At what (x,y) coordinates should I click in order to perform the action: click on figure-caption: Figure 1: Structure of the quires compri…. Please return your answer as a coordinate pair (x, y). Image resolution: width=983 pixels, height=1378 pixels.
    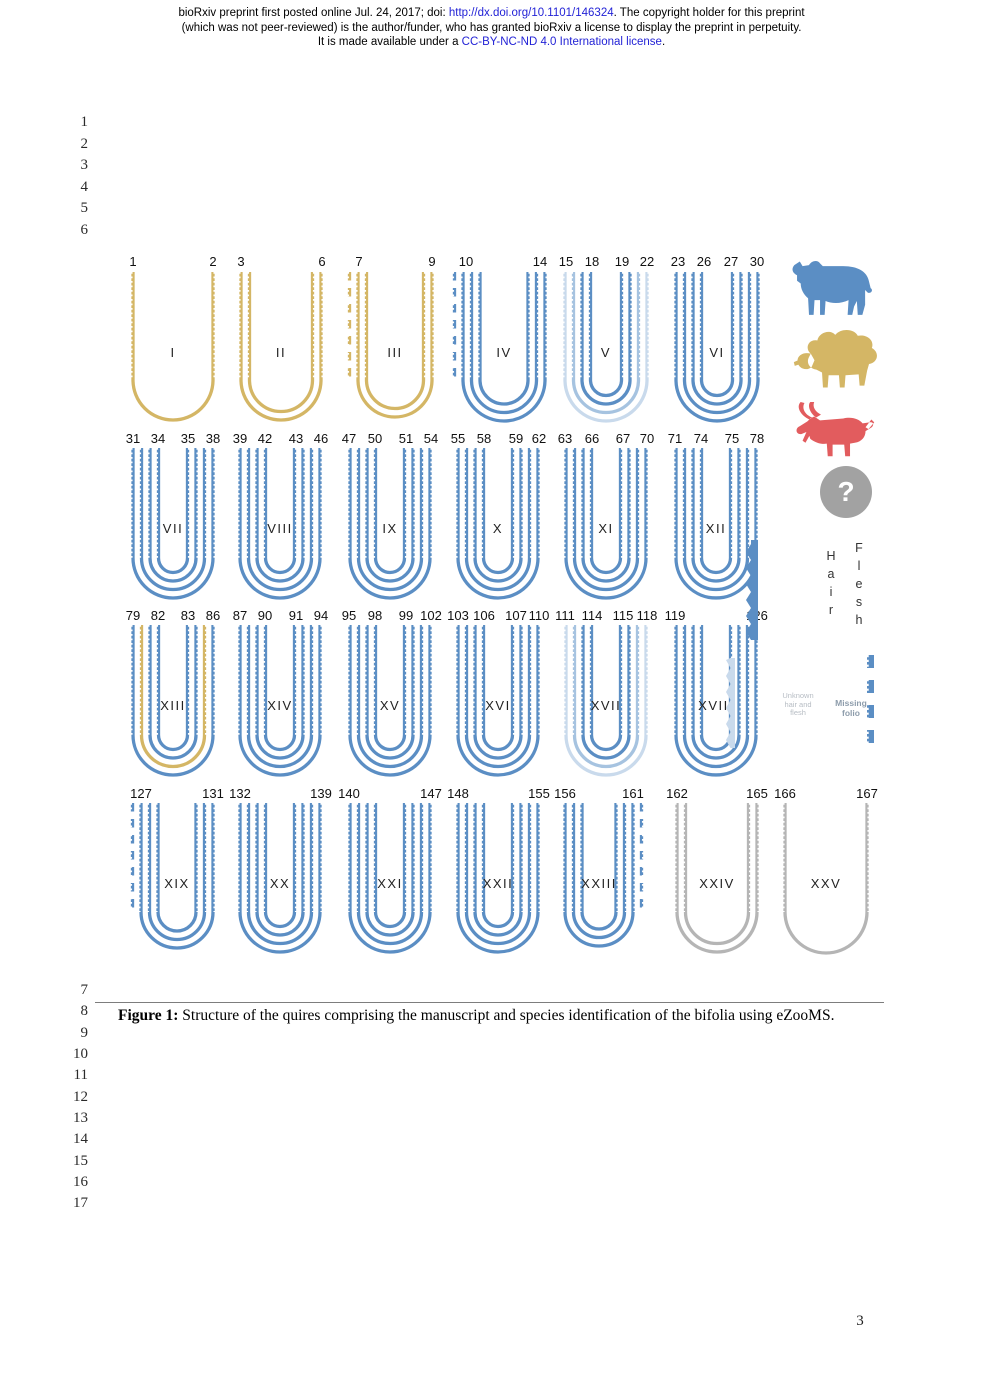
    Looking at the image, I should click on (499, 1016).